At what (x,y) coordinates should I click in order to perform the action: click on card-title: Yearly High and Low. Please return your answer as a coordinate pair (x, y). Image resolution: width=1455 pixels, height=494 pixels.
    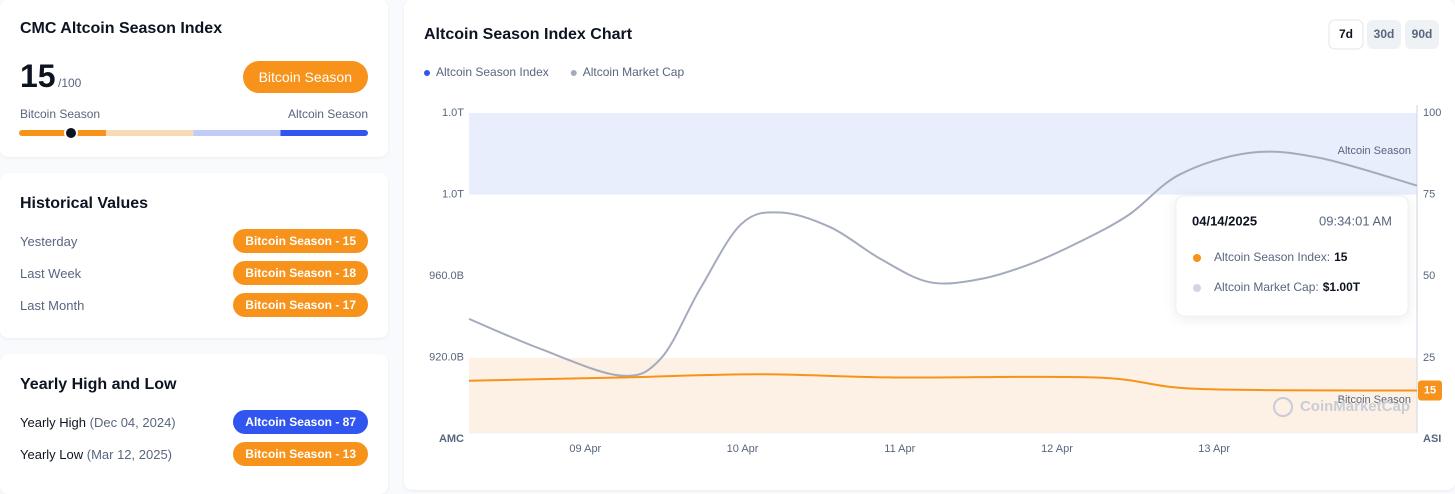
    Looking at the image, I should click on (98, 384).